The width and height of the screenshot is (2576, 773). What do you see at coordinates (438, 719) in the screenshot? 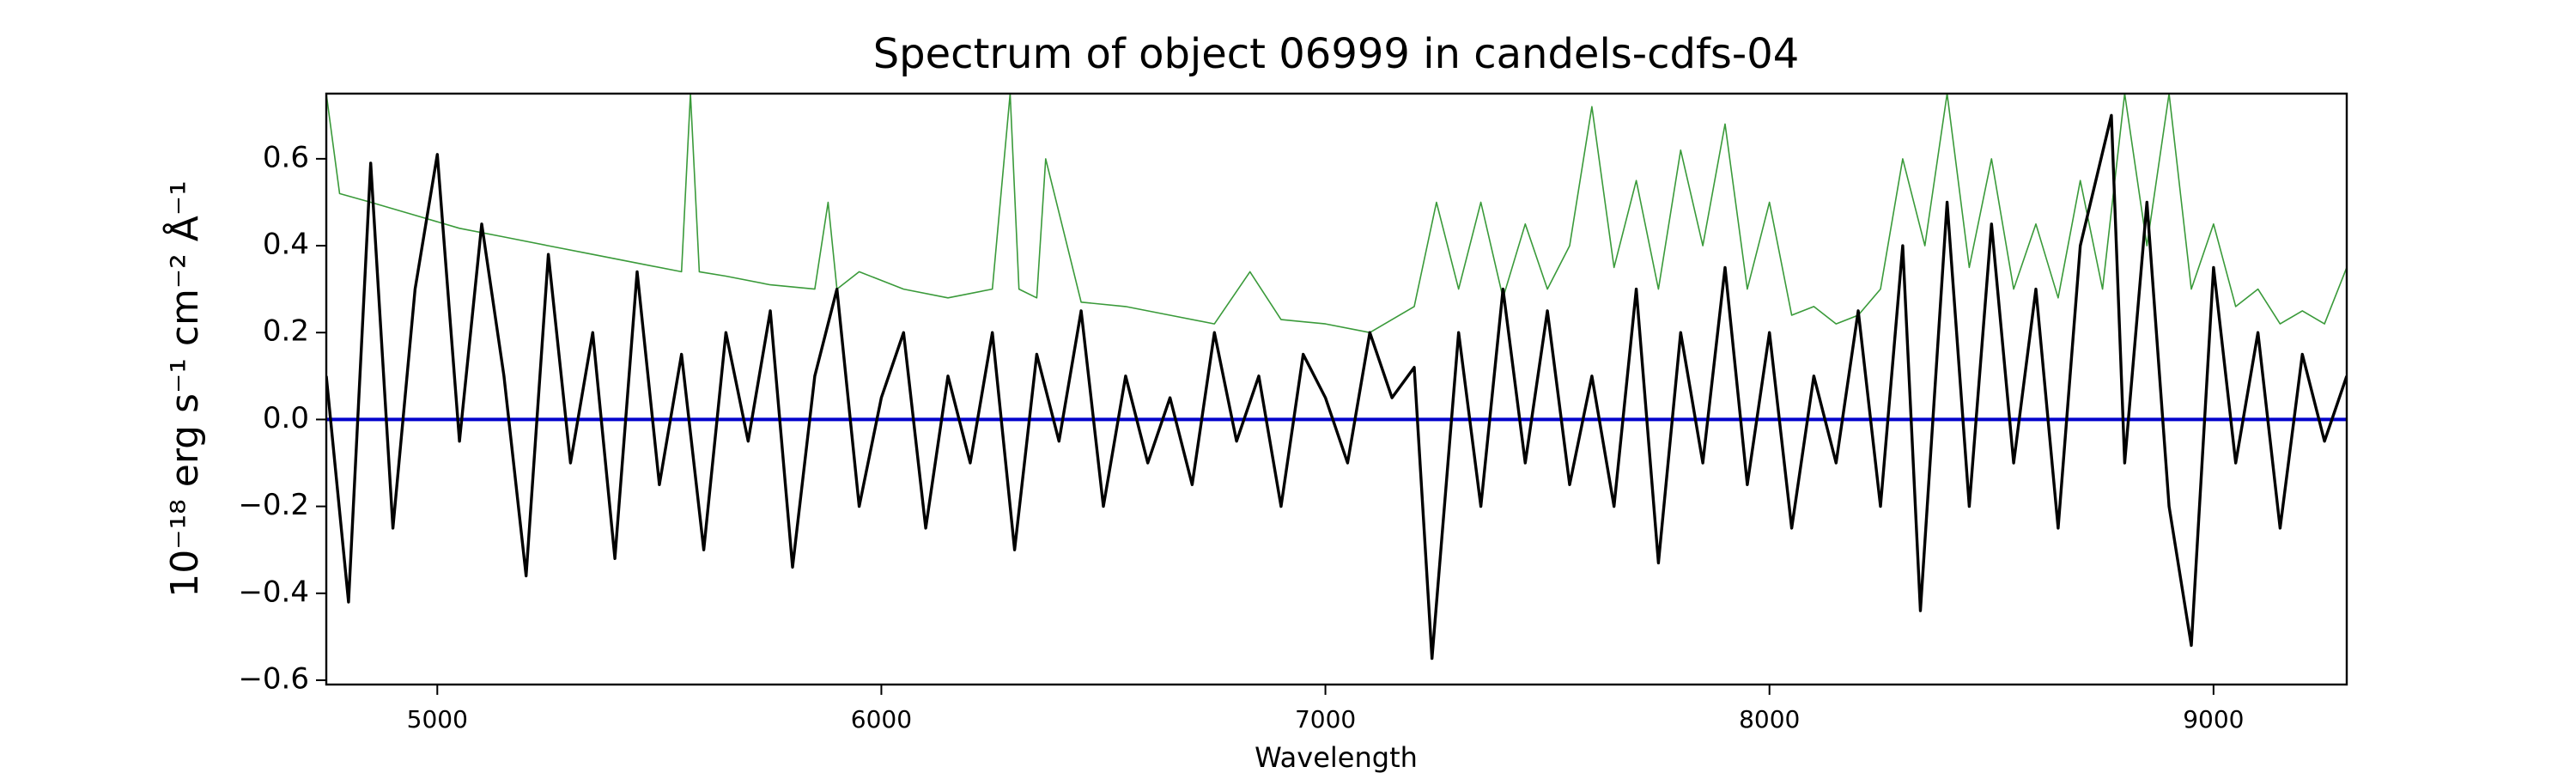
I see `x-tick-label: 5000` at bounding box center [438, 719].